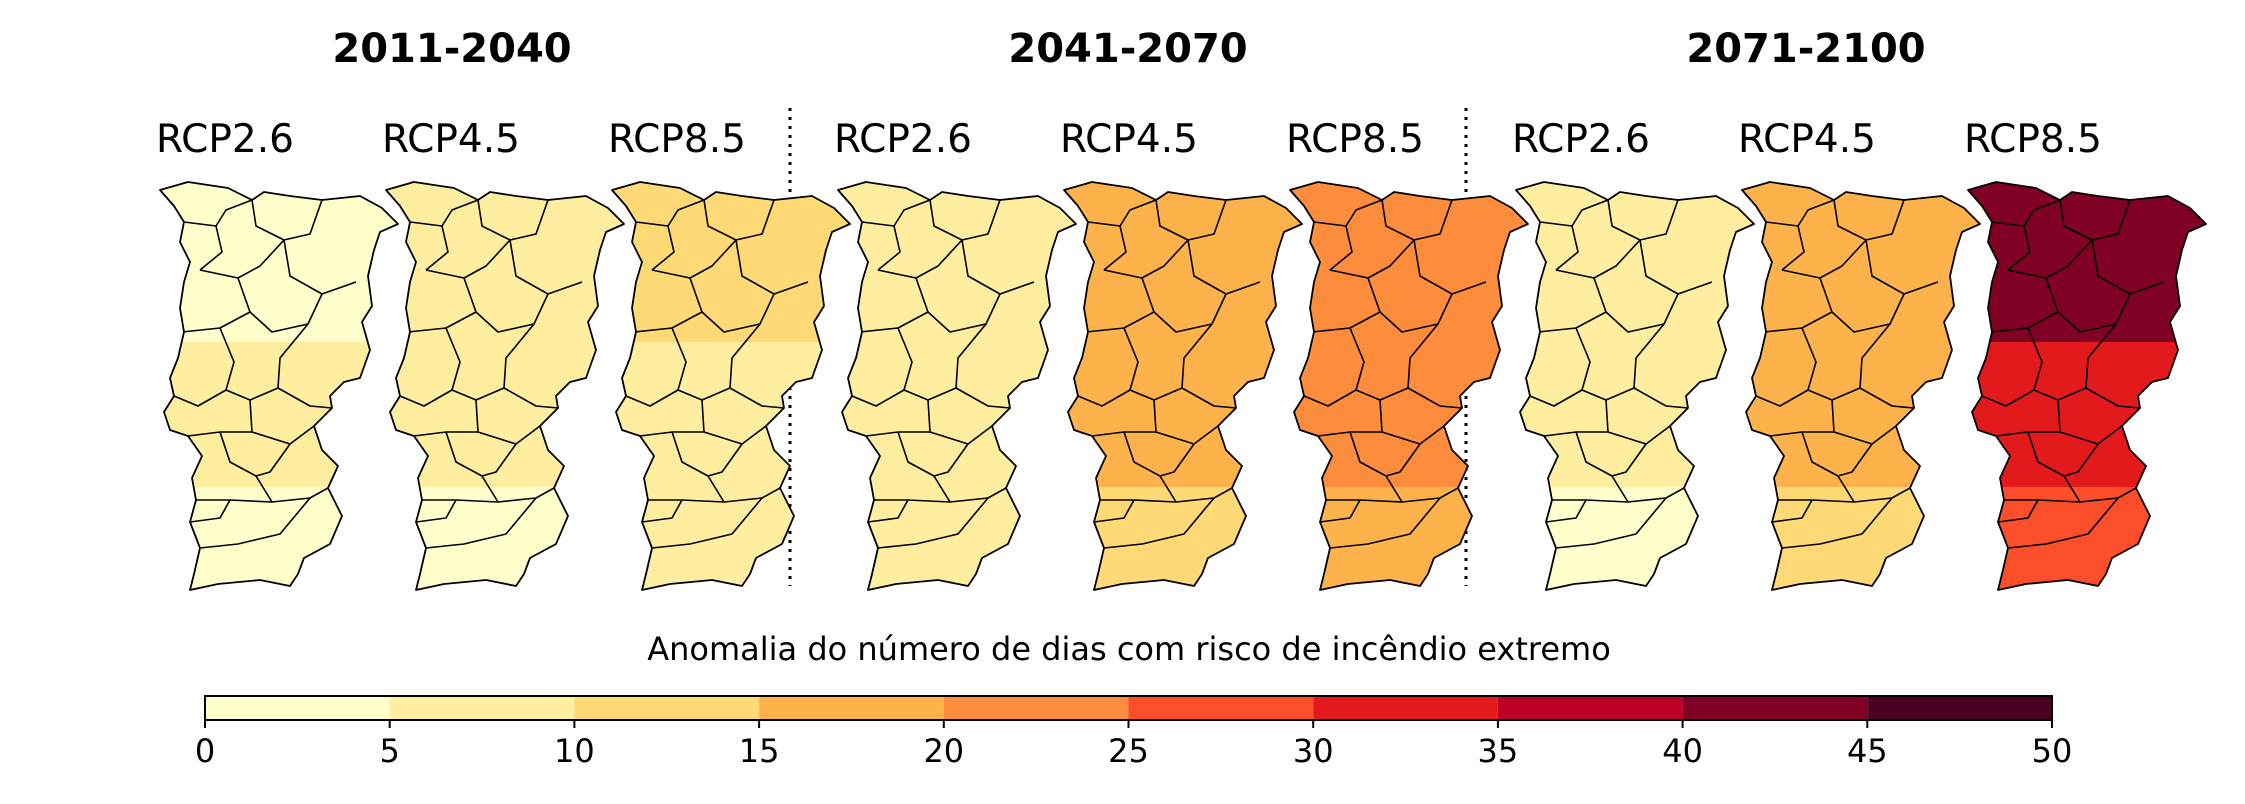 The height and width of the screenshot is (804, 2245). Describe the element at coordinates (903, 139) in the screenshot. I see `scenario-title-2041-rcp26: RCP2.6` at that location.